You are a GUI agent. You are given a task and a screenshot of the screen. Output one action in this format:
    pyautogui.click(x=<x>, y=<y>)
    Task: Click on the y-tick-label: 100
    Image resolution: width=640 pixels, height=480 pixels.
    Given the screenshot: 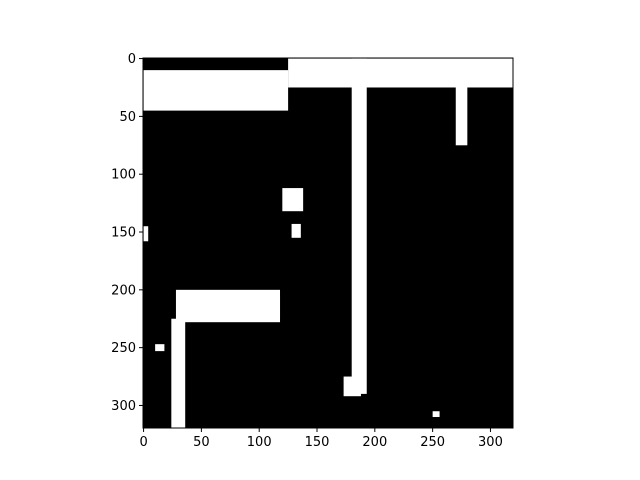 What is the action you would take?
    pyautogui.click(x=123, y=175)
    